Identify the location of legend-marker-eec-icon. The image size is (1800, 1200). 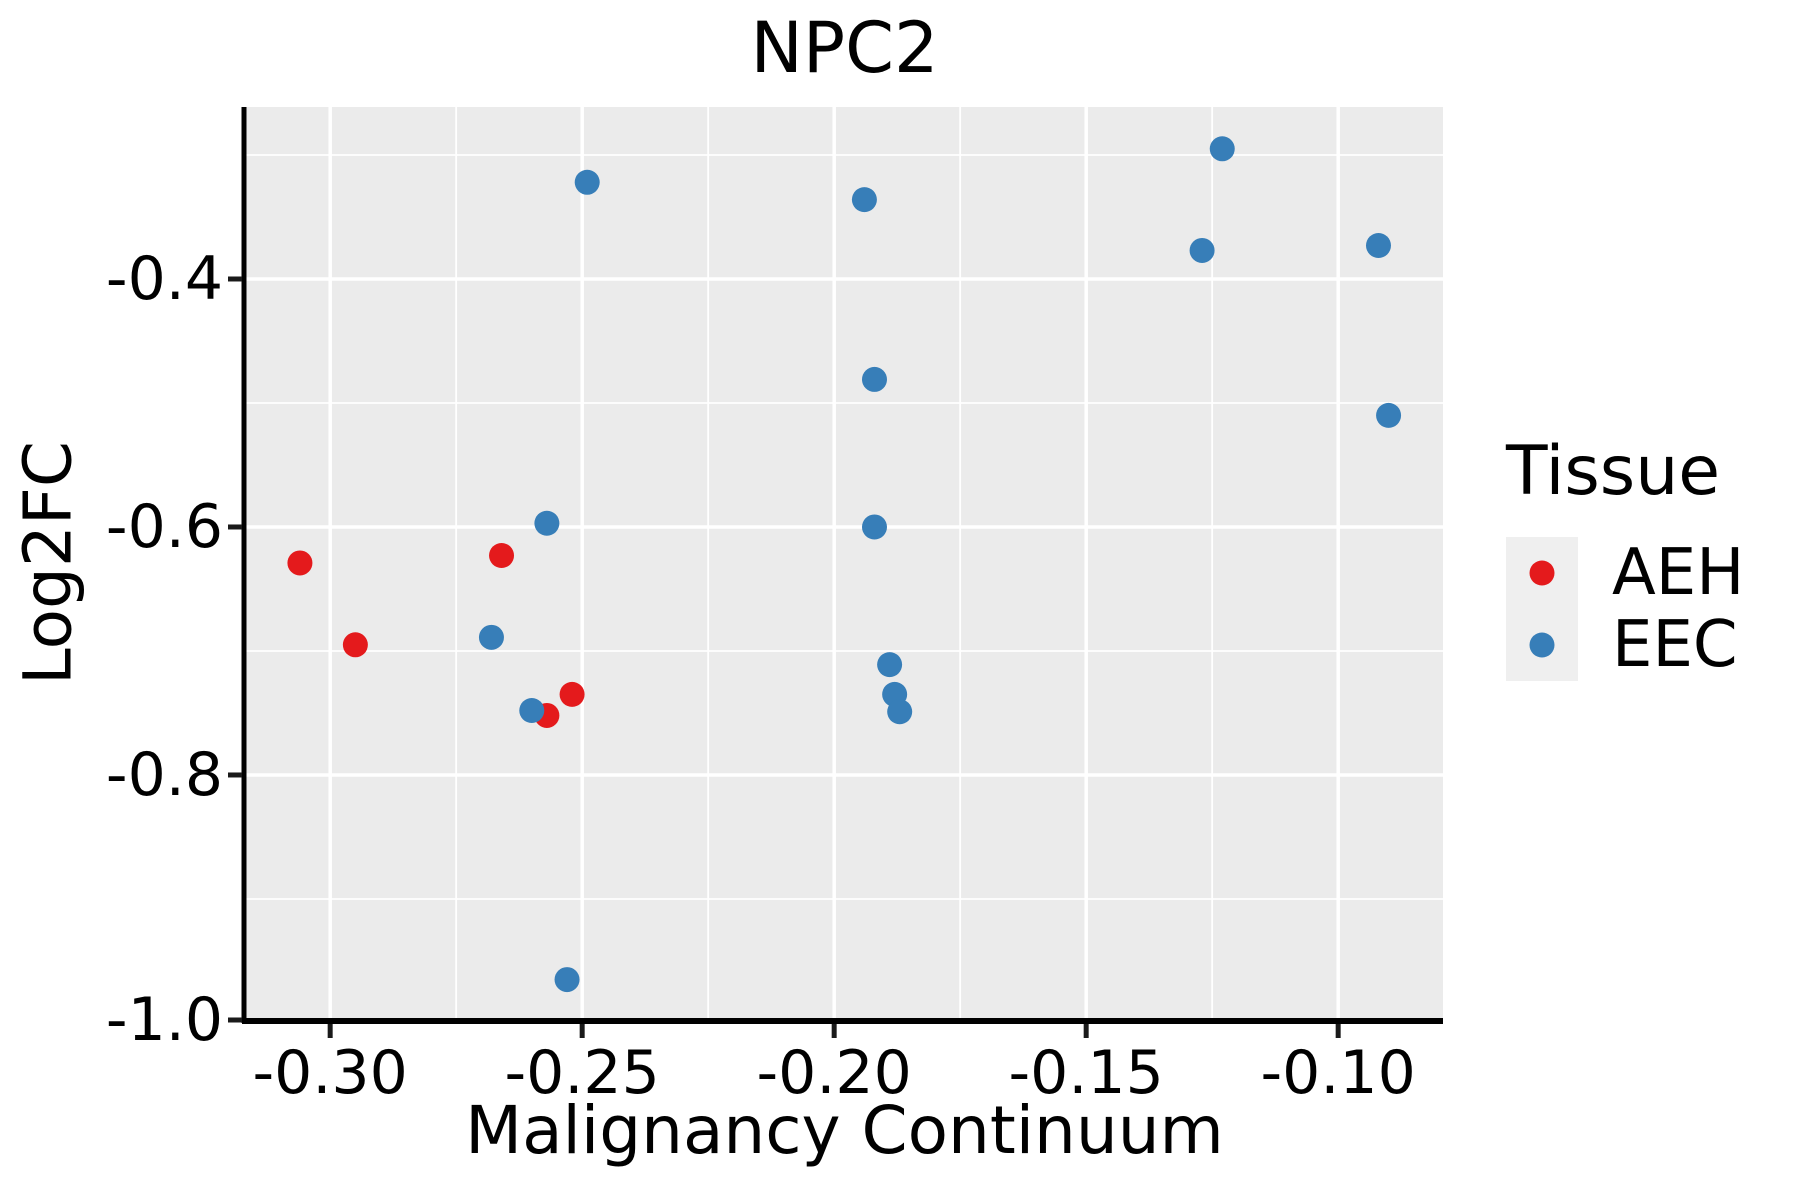
(1542, 645).